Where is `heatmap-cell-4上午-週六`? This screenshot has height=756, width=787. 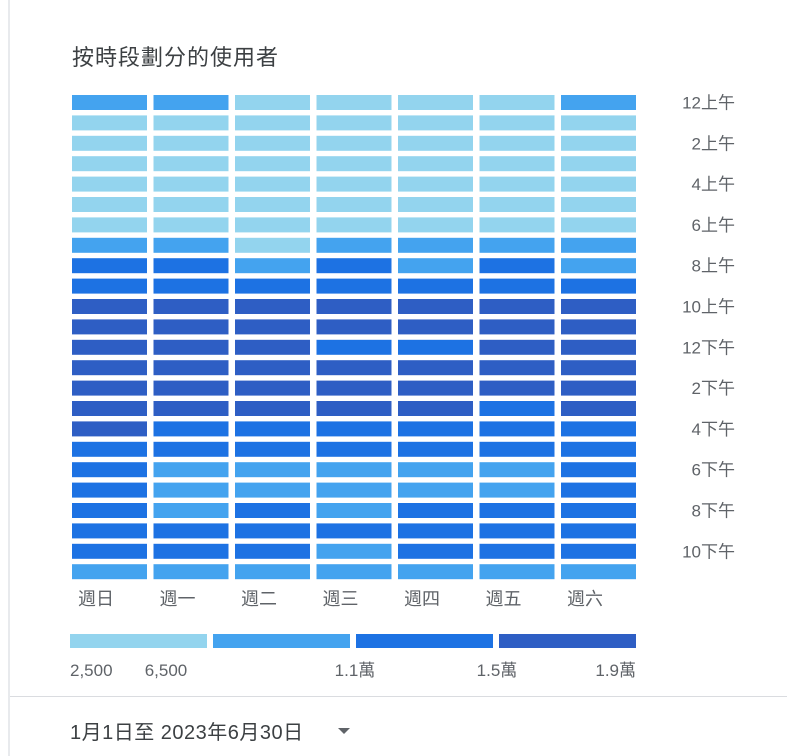 heatmap-cell-4上午-週六 is located at coordinates (598, 184).